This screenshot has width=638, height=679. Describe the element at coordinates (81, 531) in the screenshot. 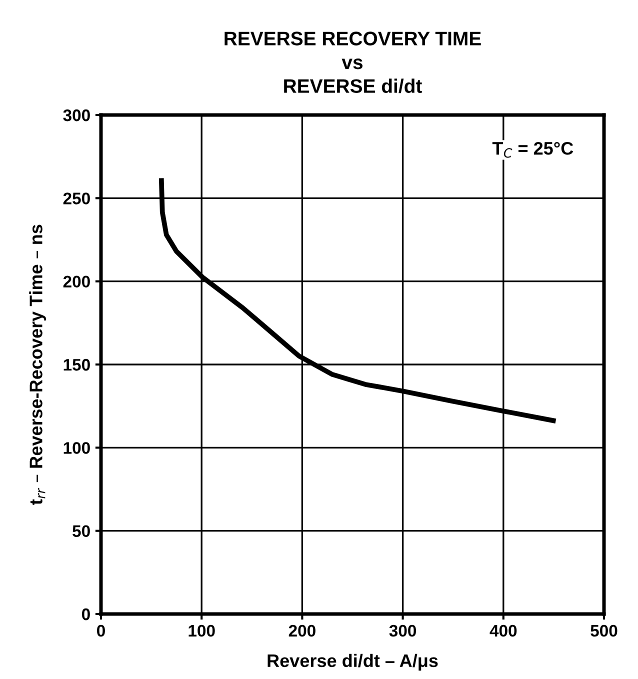

I see `y-tick-label: 50` at that location.